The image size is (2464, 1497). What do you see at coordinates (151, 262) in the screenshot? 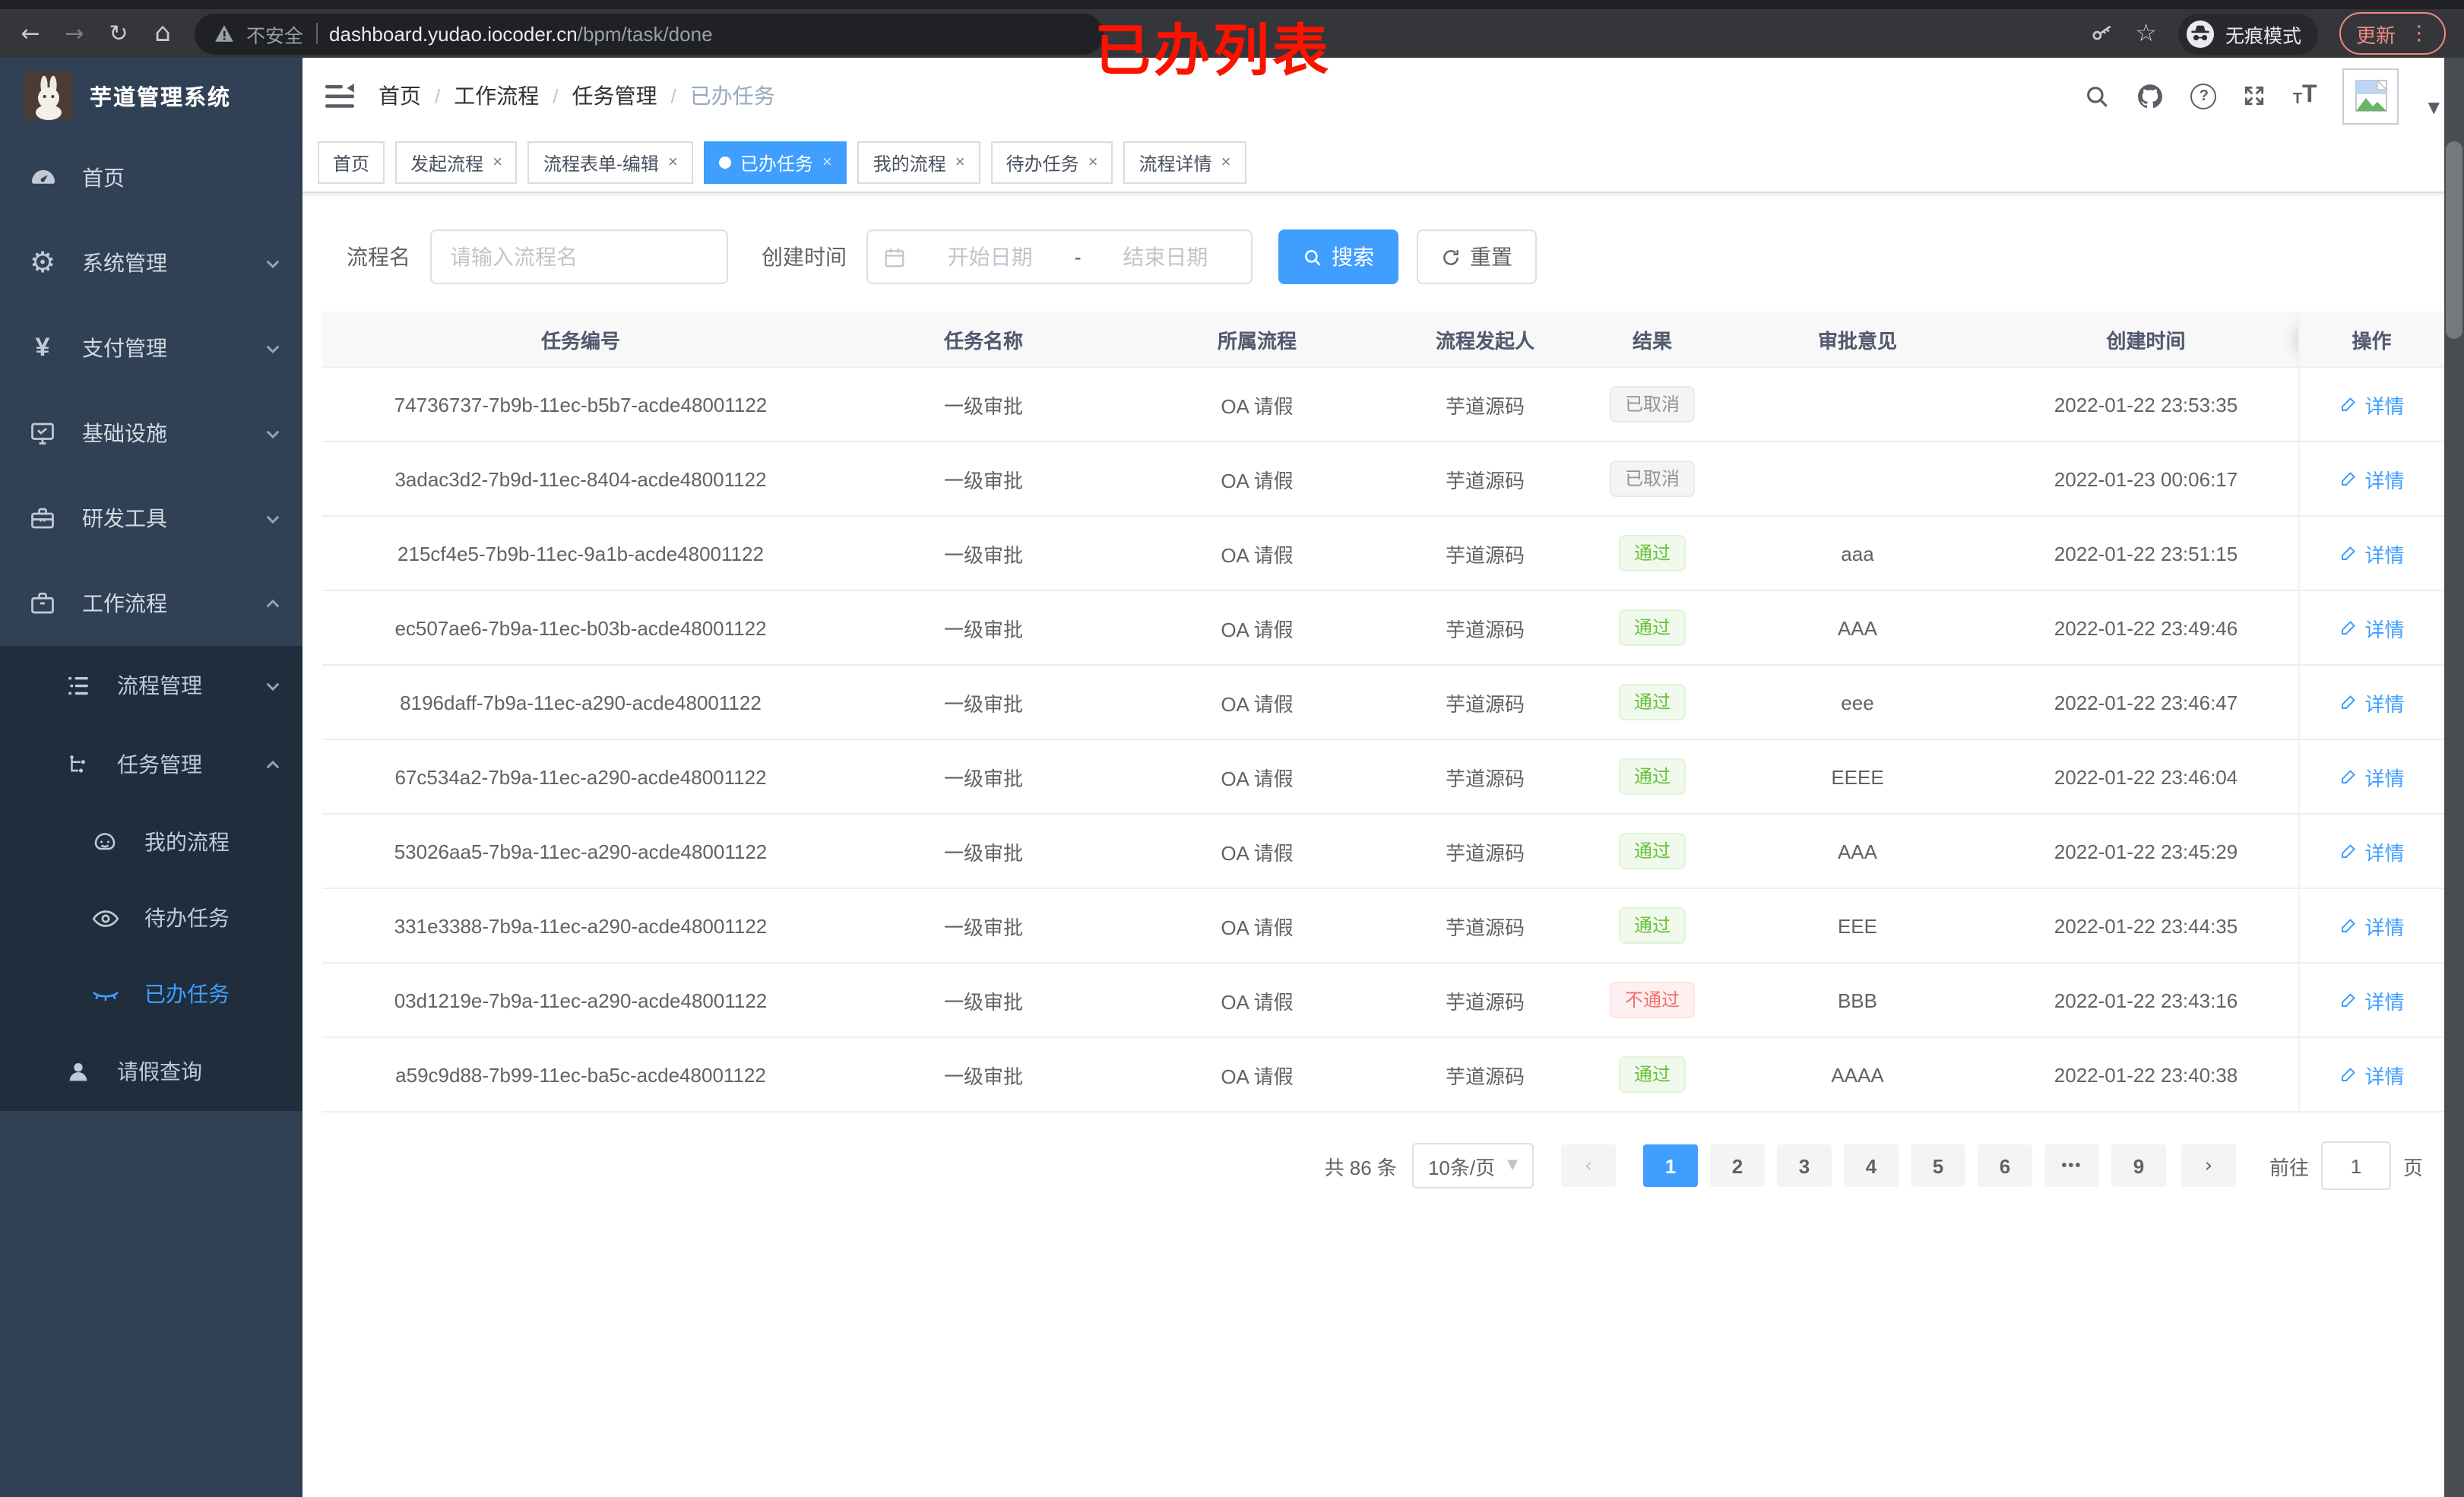
I see `sidebar-item-system: ⚙ 系统管理` at bounding box center [151, 262].